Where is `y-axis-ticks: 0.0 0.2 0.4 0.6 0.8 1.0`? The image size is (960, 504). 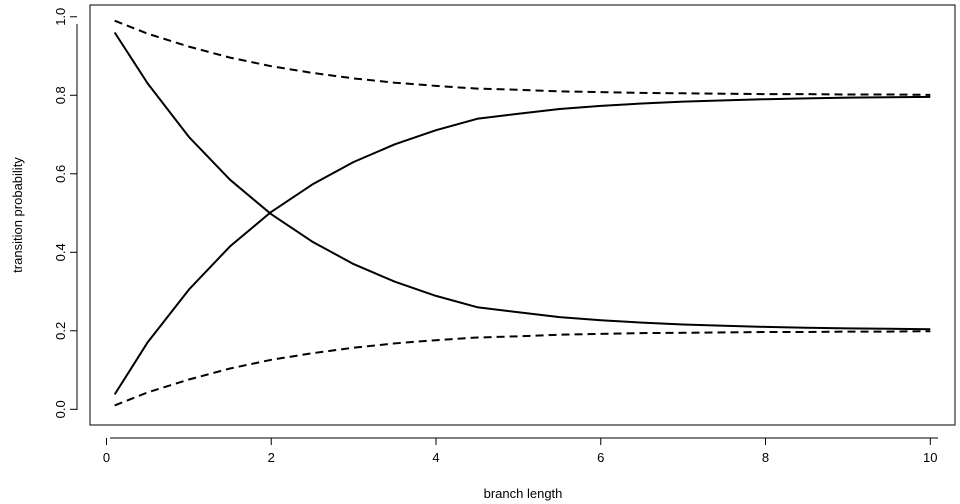
y-axis-ticks: 0.0 0.2 0.4 0.6 0.8 1.0 is located at coordinates (65, 213).